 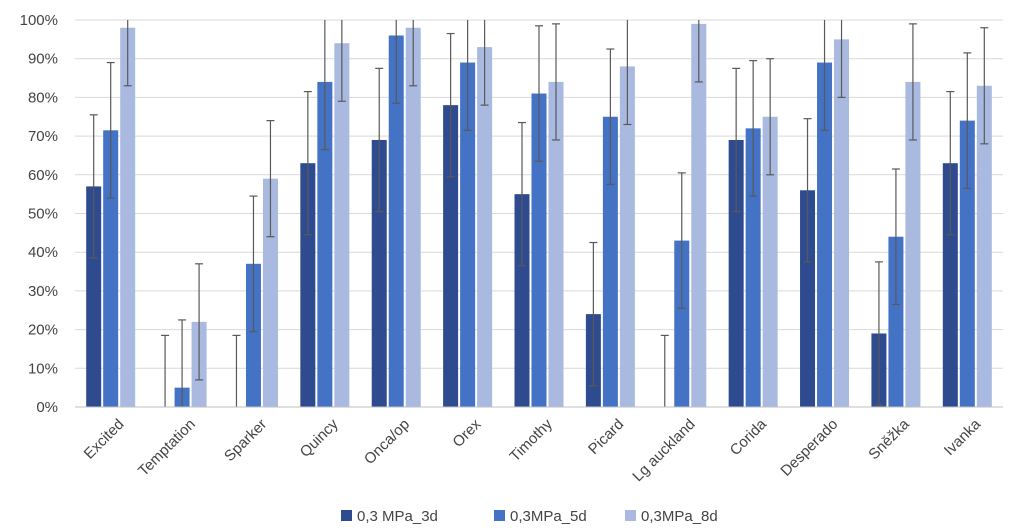 I want to click on x-tick-label: Sněžka, so click(x=889, y=439).